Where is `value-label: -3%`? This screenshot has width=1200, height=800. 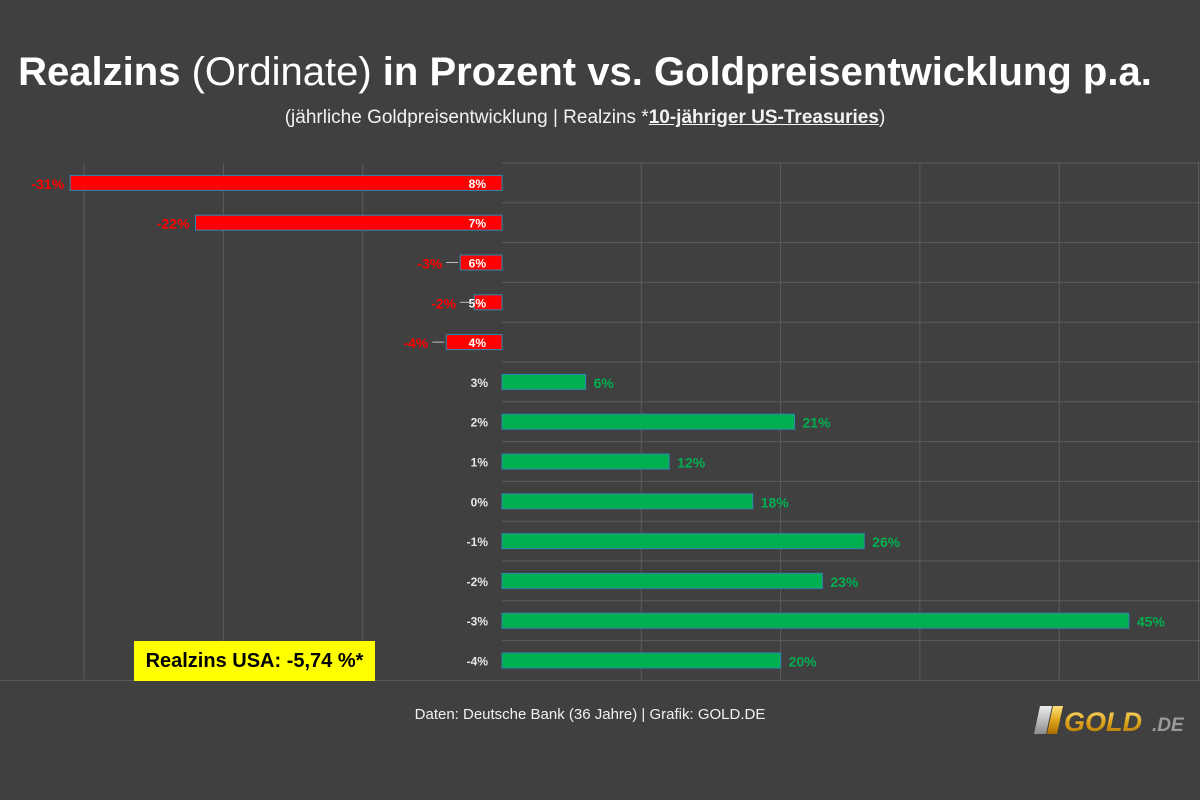
value-label: -3% is located at coordinates (429, 264).